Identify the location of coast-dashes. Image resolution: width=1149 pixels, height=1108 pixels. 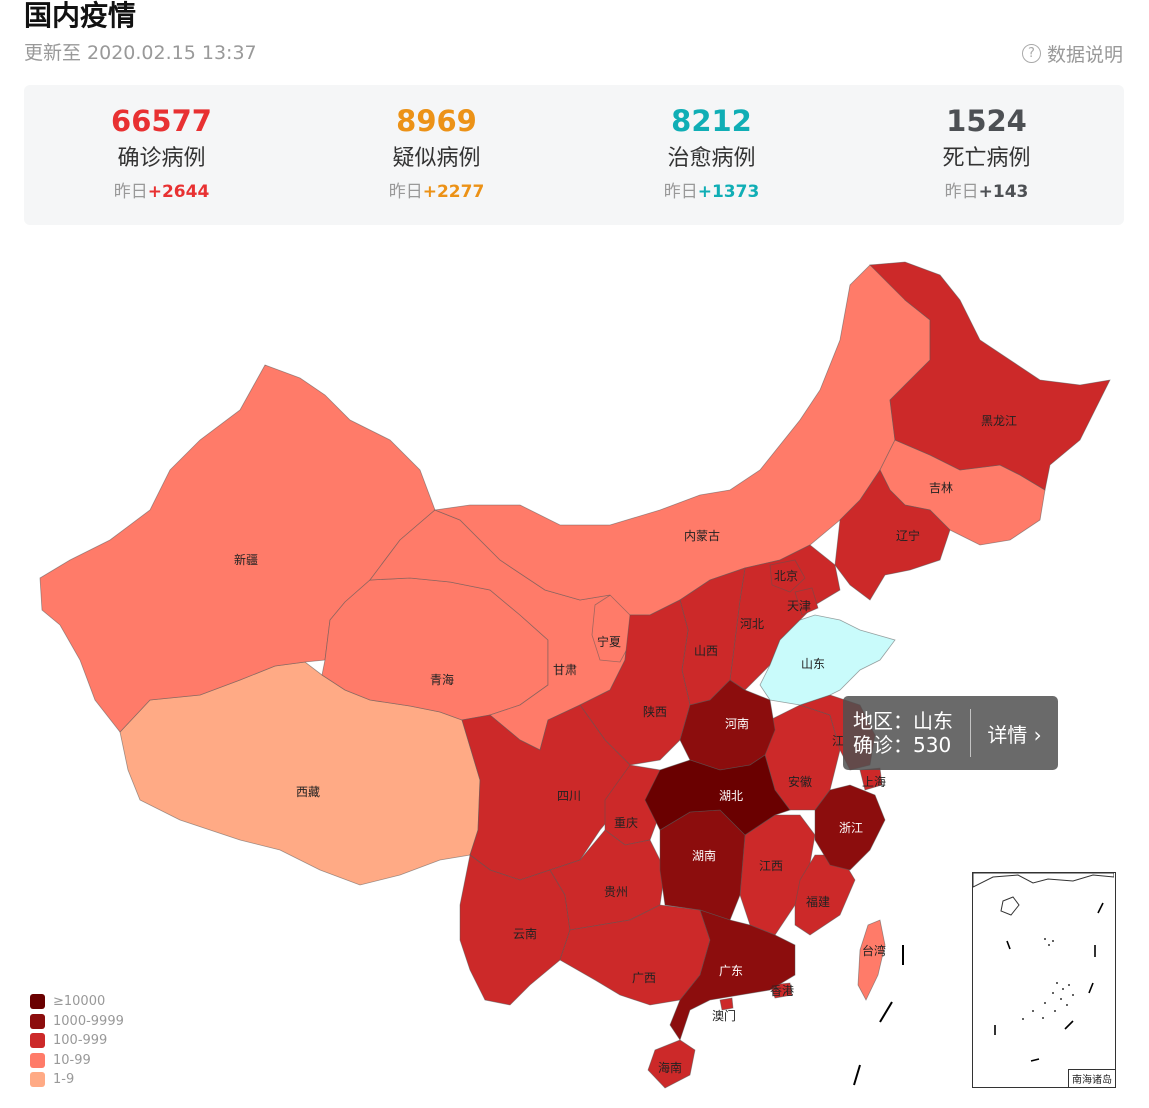
(878, 1015).